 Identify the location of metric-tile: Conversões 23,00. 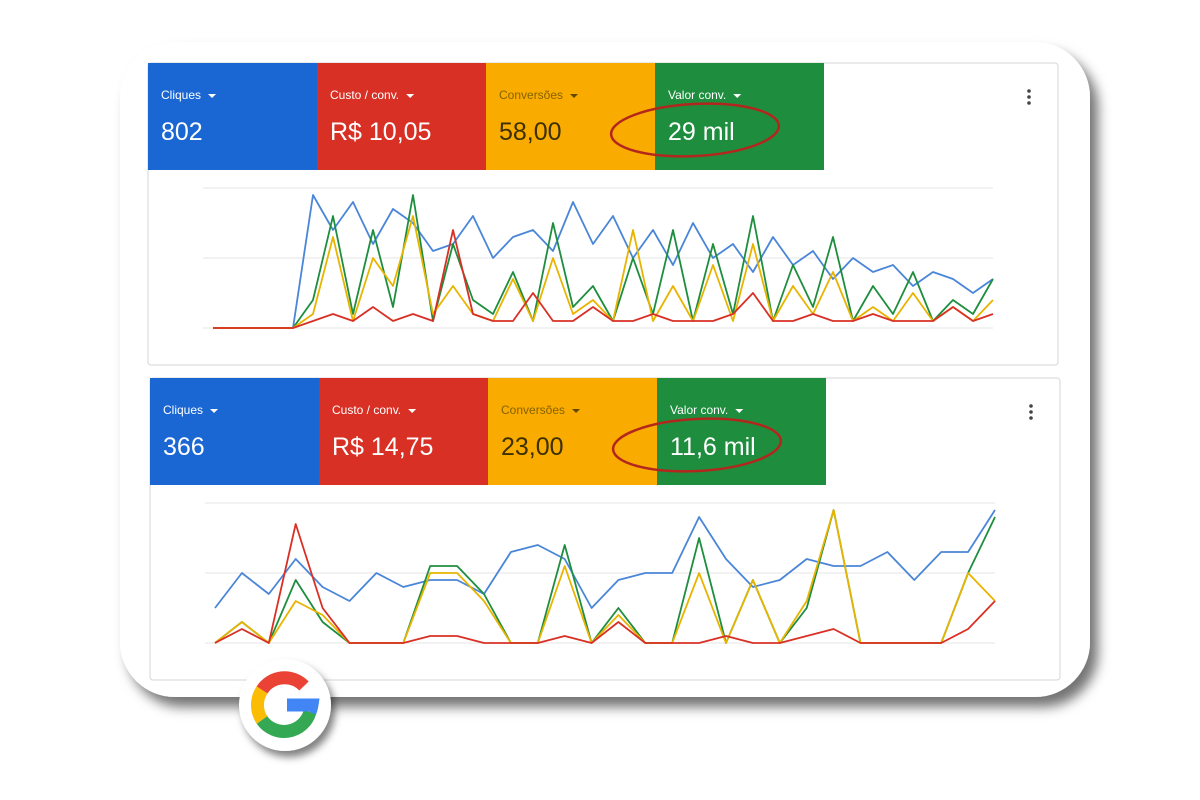
(572, 431).